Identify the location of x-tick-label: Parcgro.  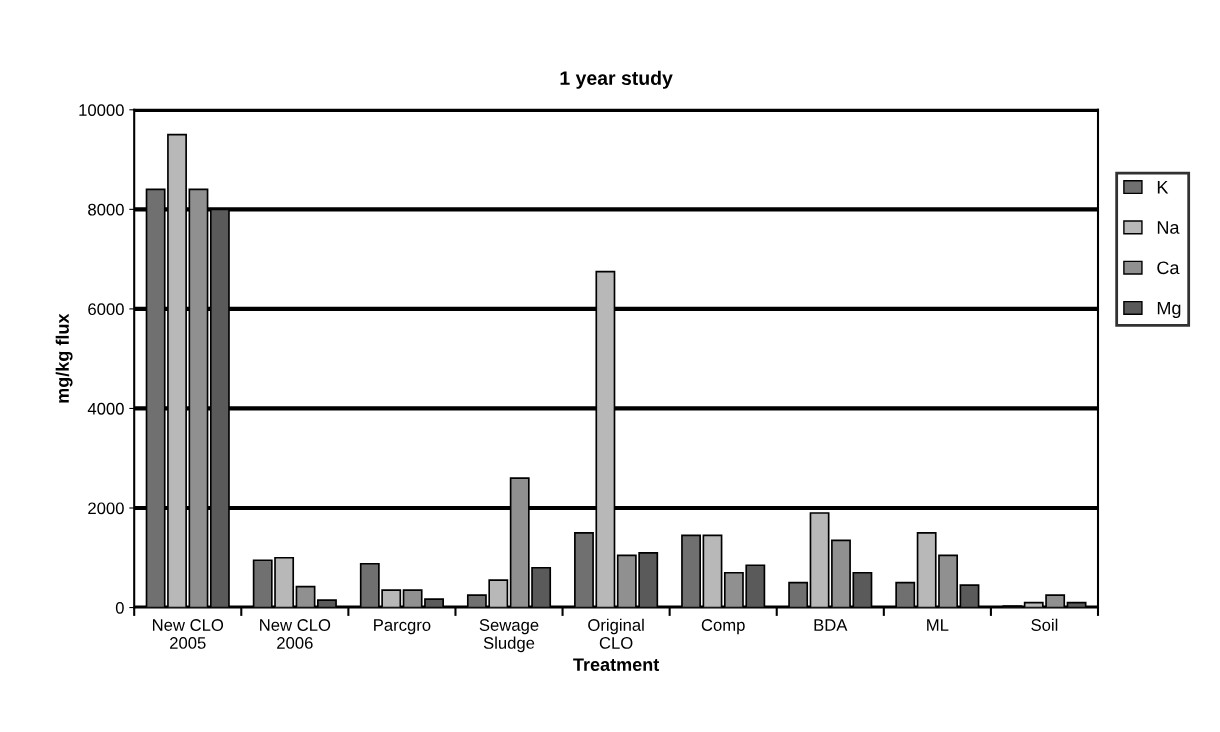
(402, 627).